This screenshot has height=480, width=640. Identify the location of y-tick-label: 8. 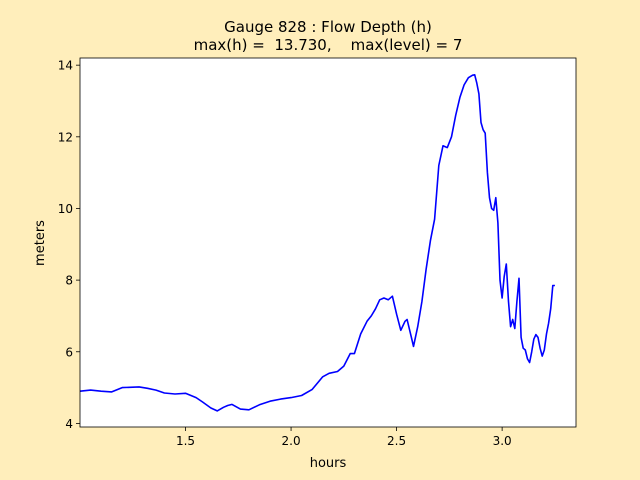
(69, 281).